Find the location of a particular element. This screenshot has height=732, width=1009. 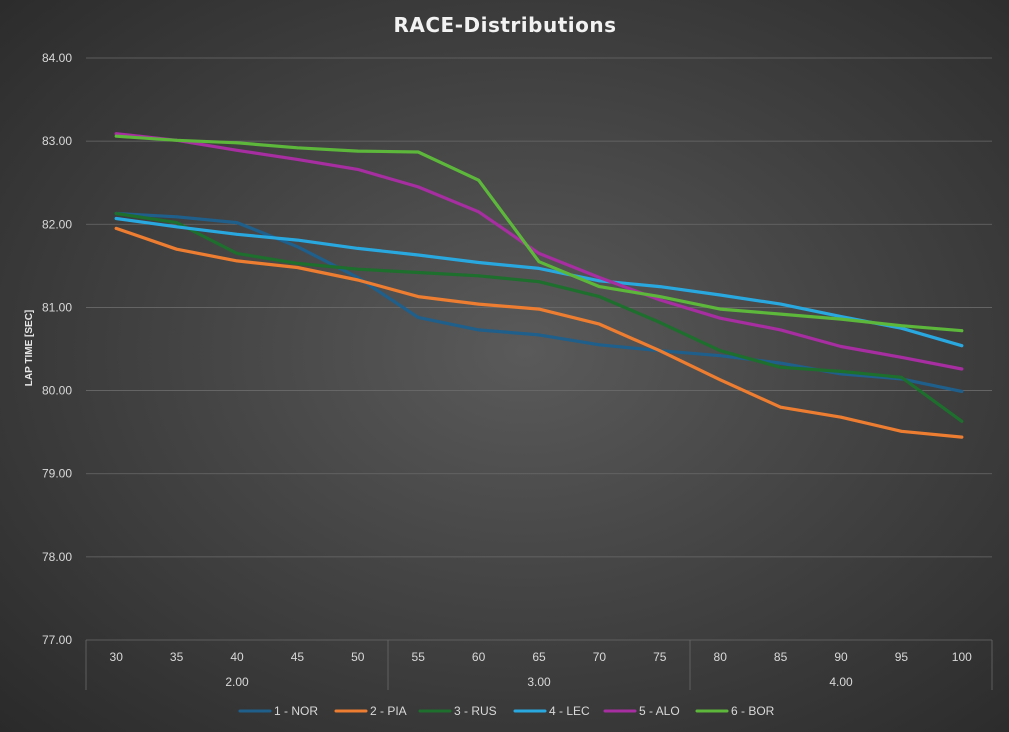

x-tick-label: 75 is located at coordinates (660, 657).